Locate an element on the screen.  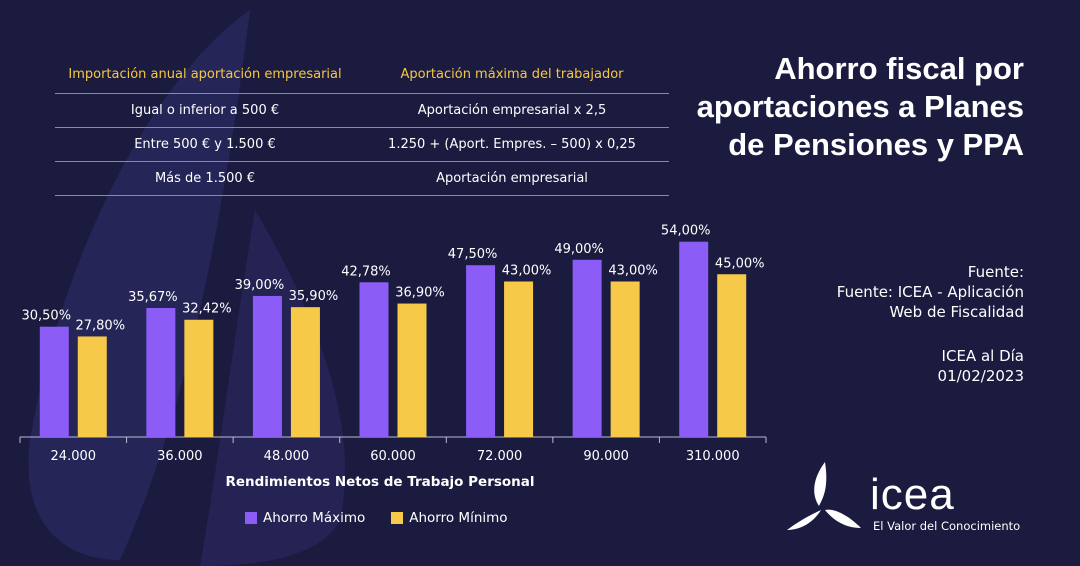
source-label: Fuente: is located at coordinates (995, 272).